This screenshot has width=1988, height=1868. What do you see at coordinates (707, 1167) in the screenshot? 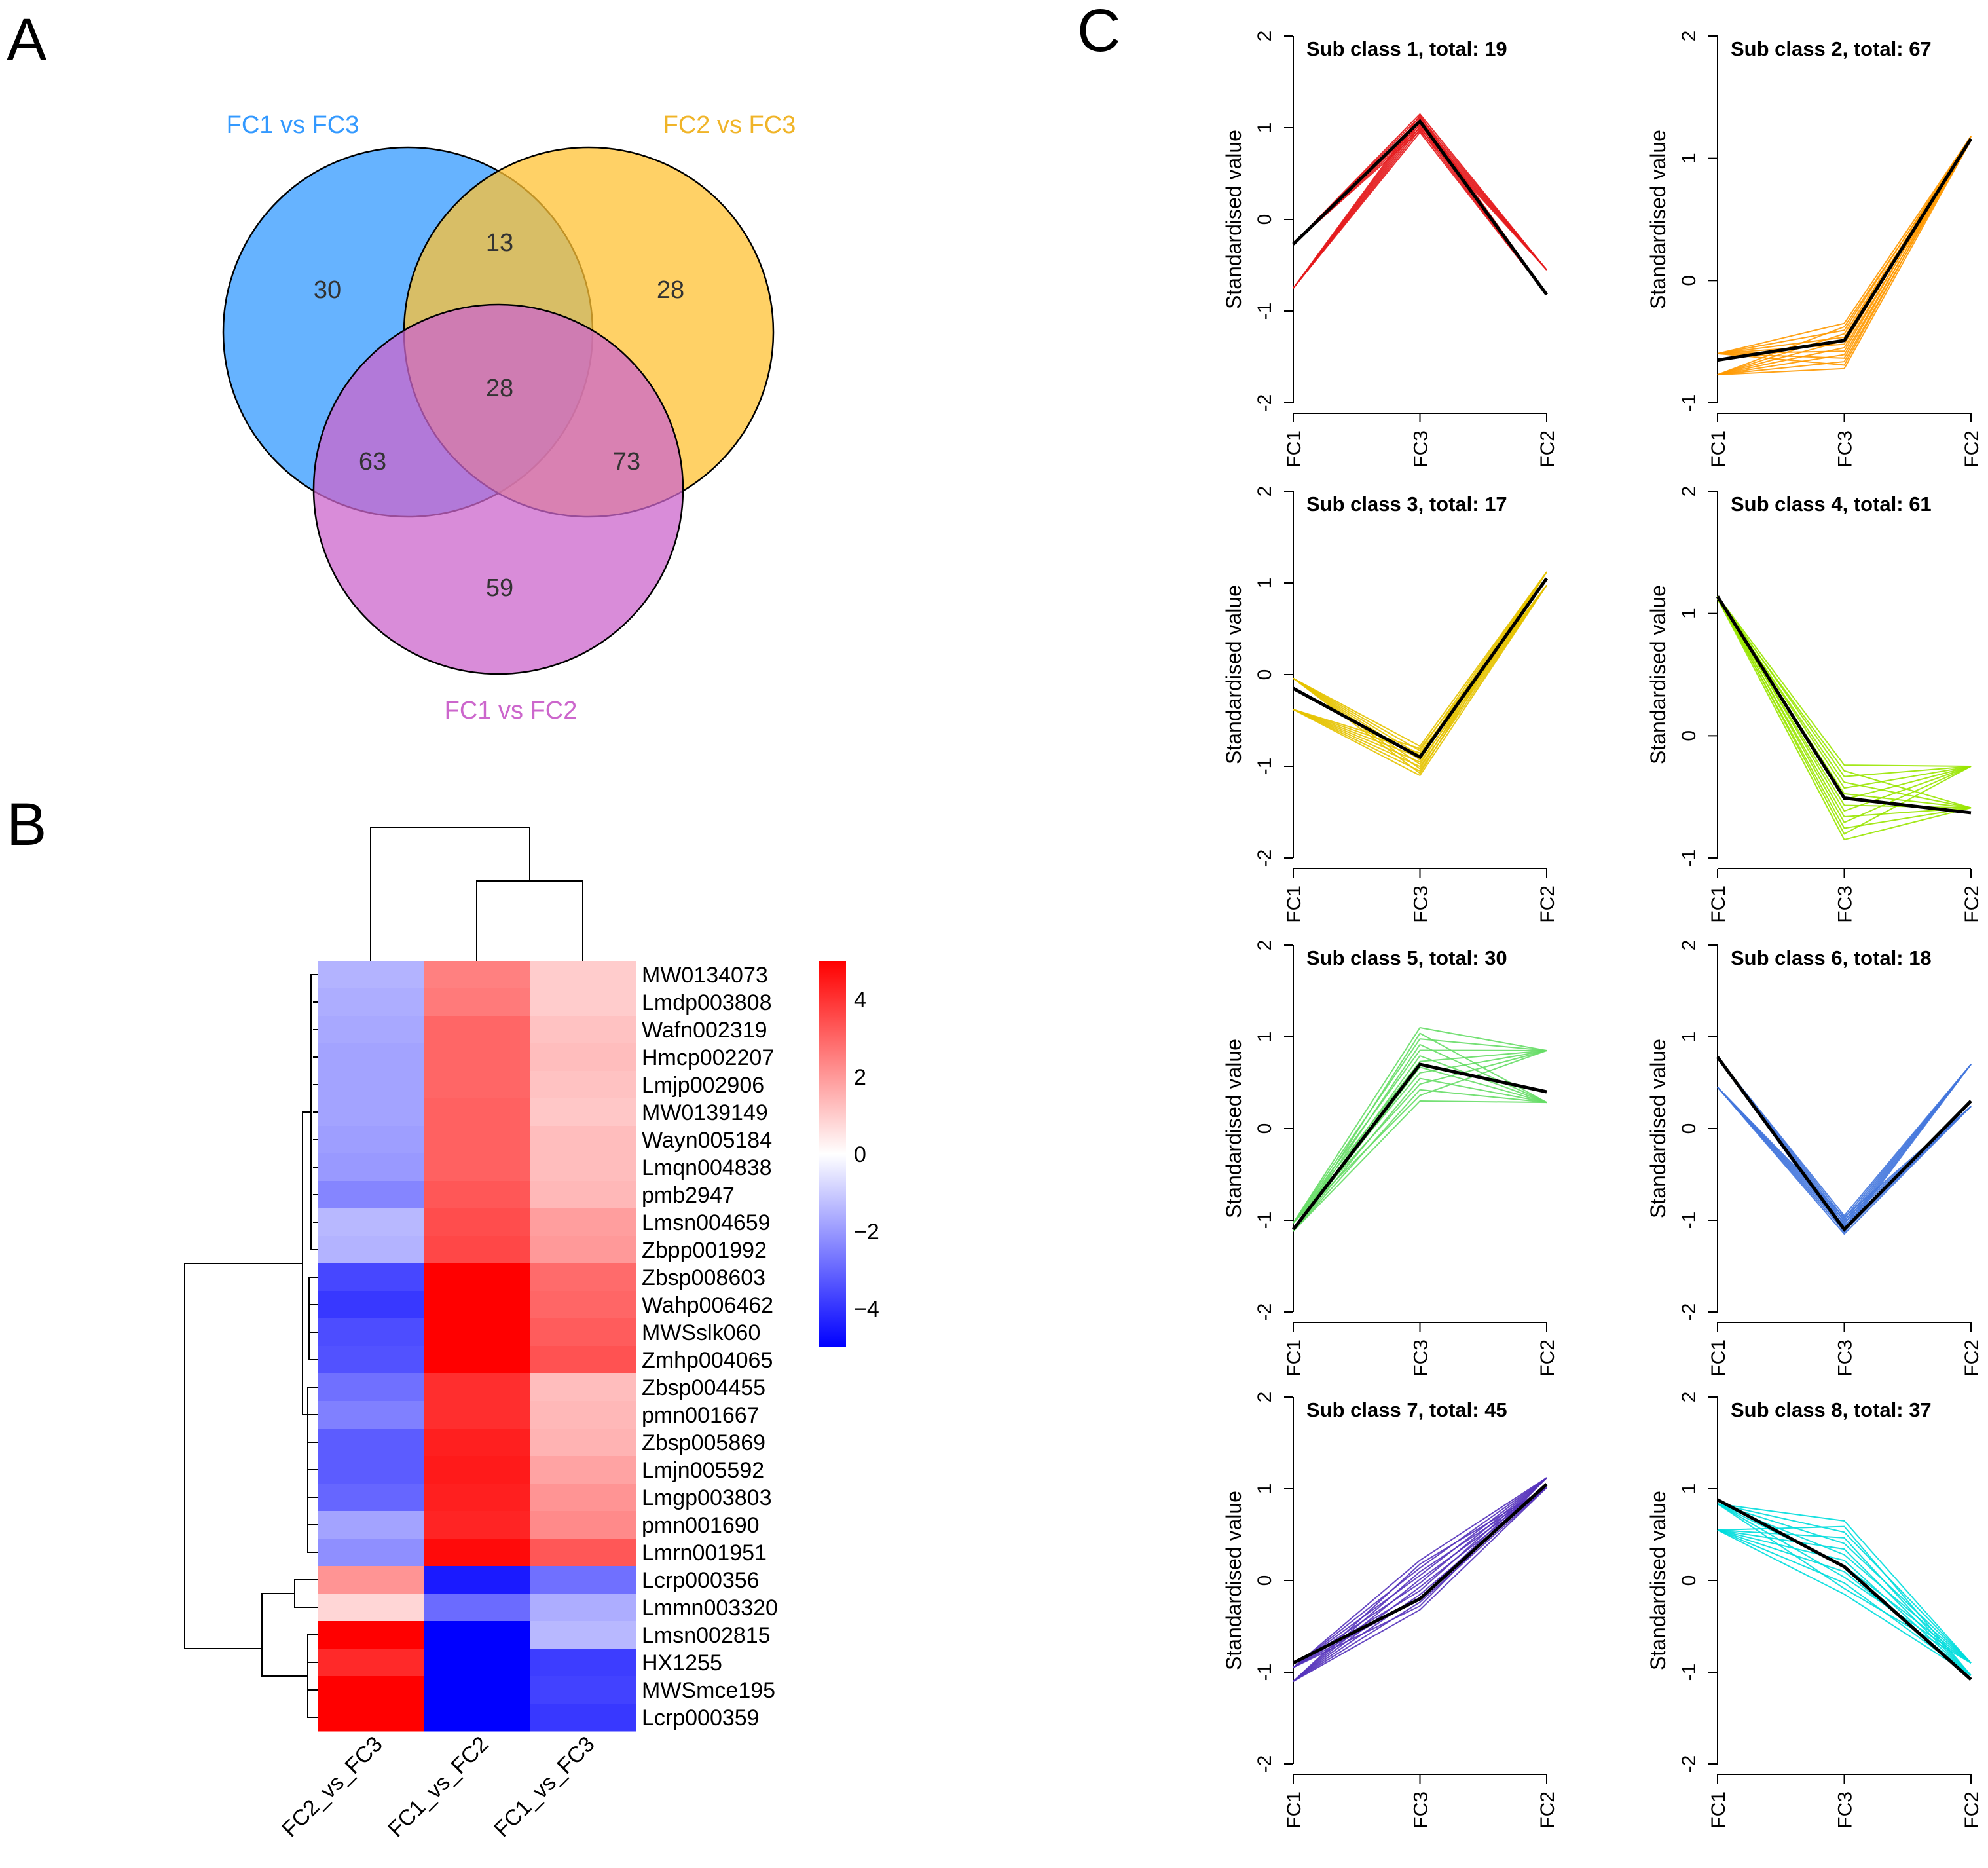
I see `heatmap-row-label: Lmqn004838` at bounding box center [707, 1167].